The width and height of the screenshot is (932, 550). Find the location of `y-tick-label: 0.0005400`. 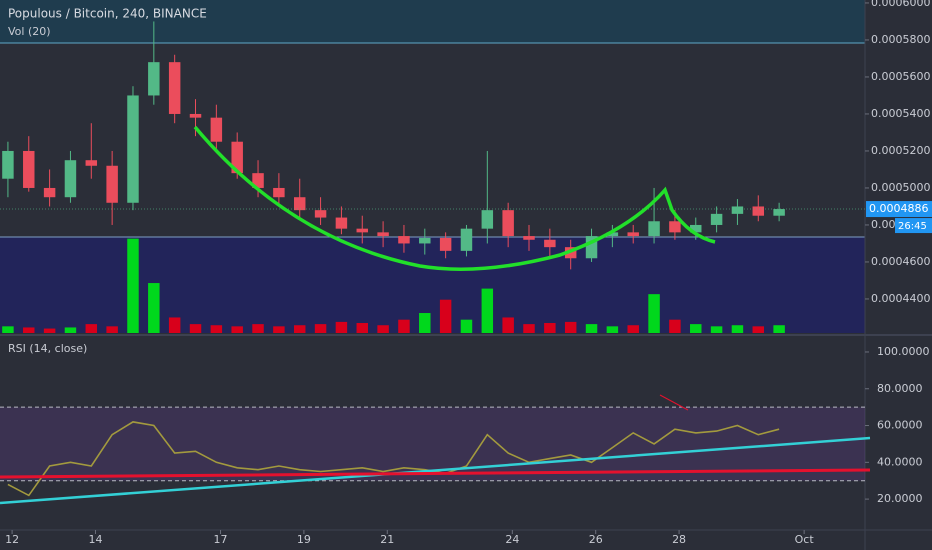

y-tick-label: 0.0005400 is located at coordinates (901, 113).